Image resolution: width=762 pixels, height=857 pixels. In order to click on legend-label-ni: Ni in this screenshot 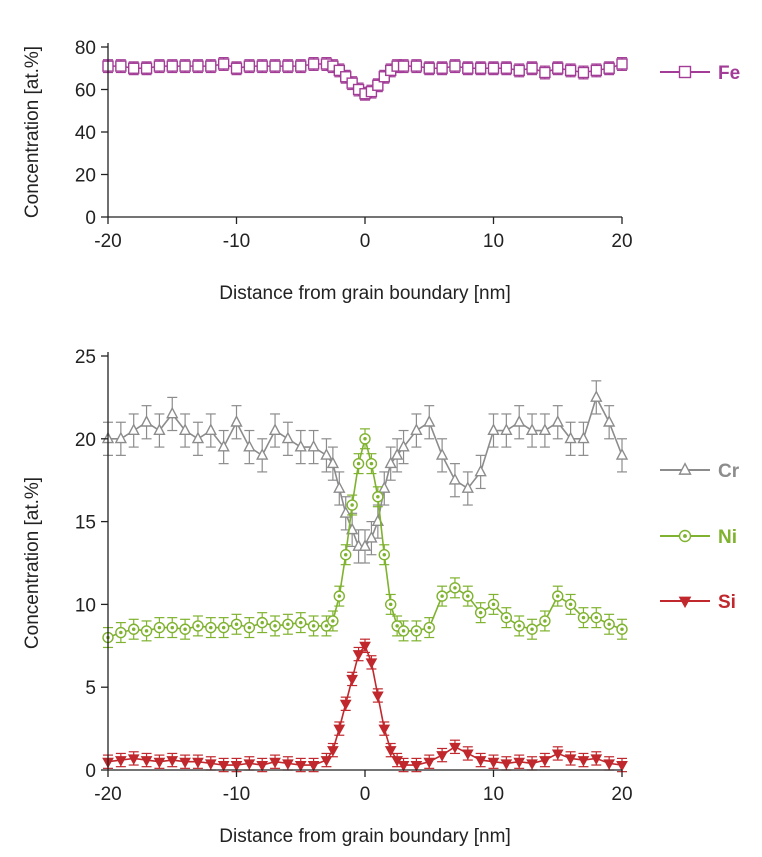, I will do `click(727, 537)`.